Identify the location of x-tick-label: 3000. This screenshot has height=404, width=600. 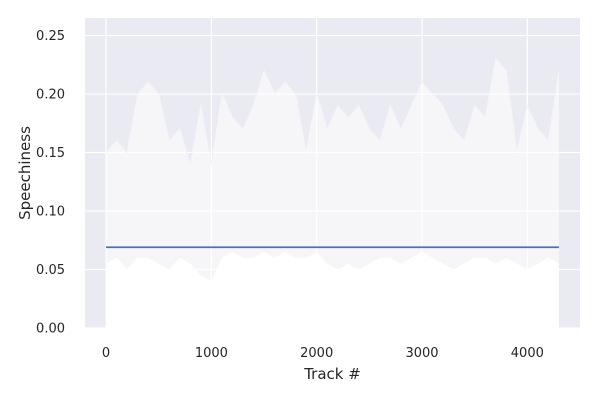
(421, 353).